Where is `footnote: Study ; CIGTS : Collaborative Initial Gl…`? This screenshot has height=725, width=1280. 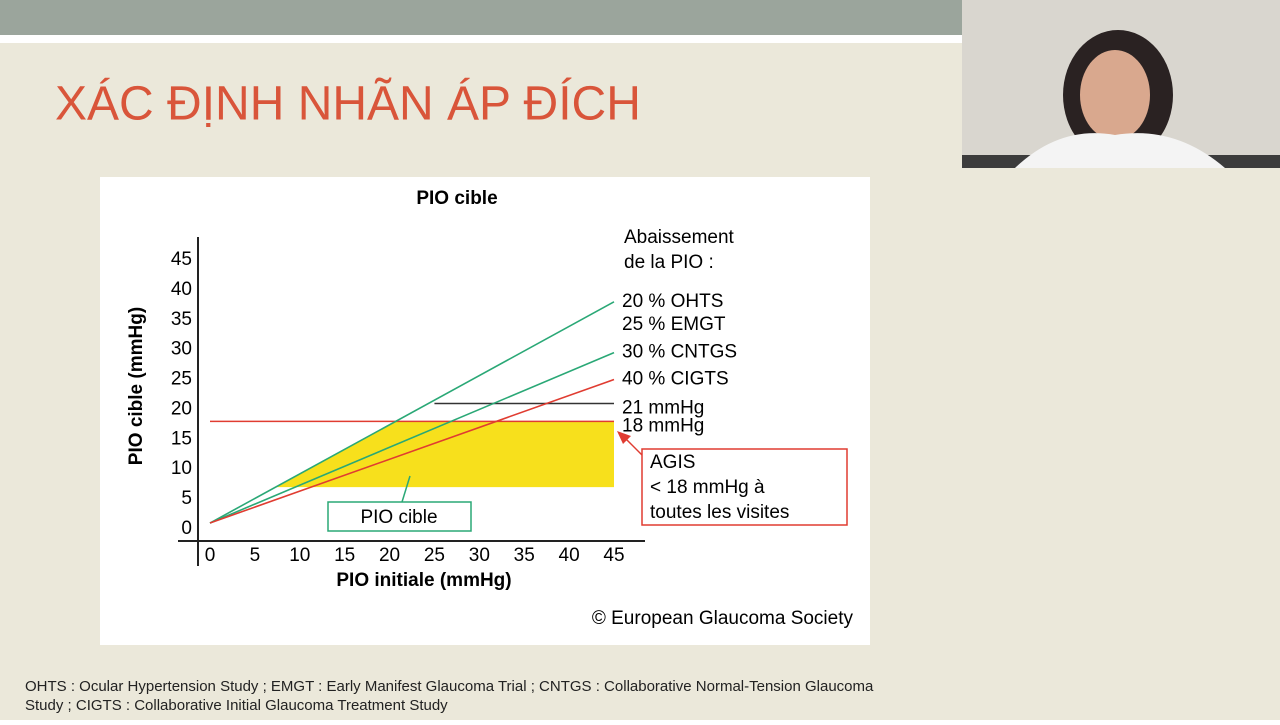
footnote: Study ; CIGTS : Collaborative Initial Gl… is located at coordinates (236, 705).